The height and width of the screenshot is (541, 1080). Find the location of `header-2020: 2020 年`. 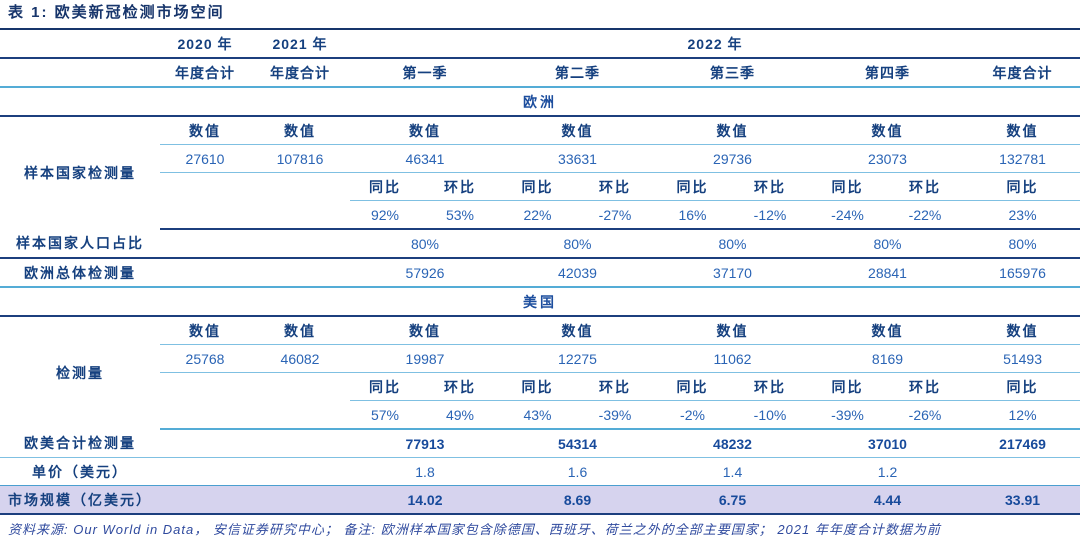

header-2020: 2020 年 is located at coordinates (205, 44).